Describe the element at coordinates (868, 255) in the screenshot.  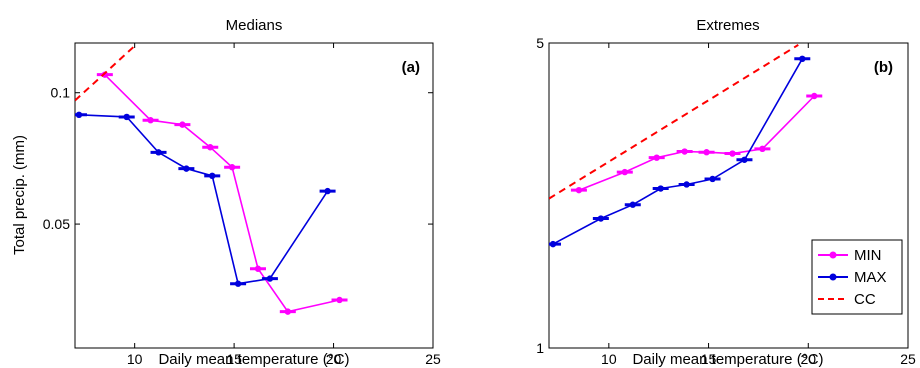
I see `legend-label-min: MIN` at that location.